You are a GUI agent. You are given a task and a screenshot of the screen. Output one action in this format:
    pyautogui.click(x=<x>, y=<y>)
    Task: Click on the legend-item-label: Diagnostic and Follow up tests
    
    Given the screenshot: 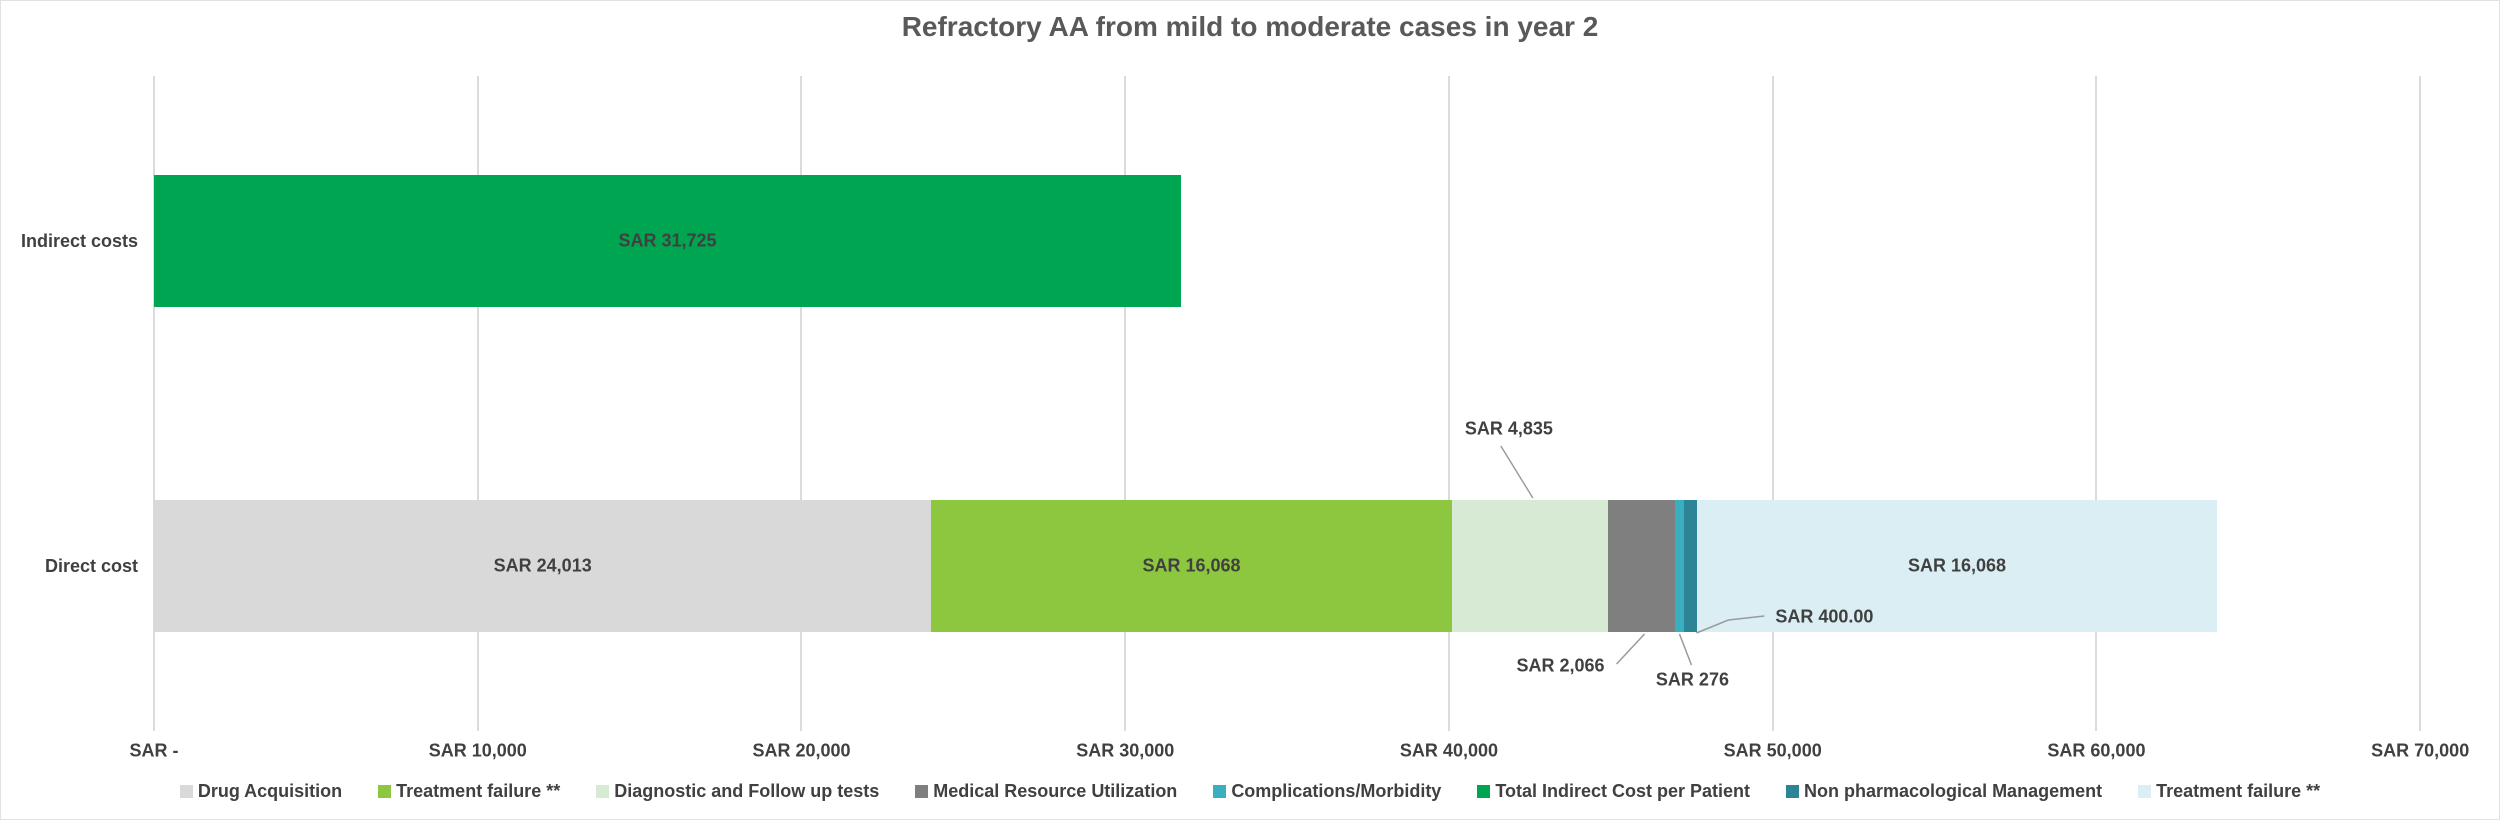 What is the action you would take?
    pyautogui.click(x=747, y=790)
    